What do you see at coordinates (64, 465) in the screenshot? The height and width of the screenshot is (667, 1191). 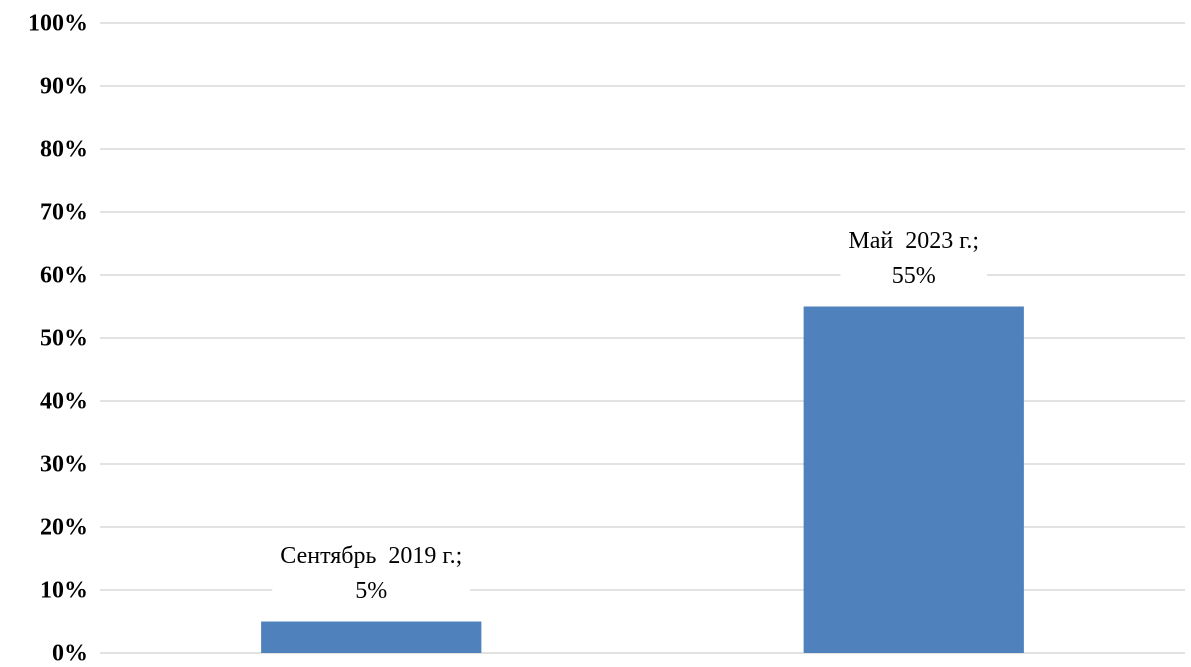 I see `y-tick-label: 30%` at bounding box center [64, 465].